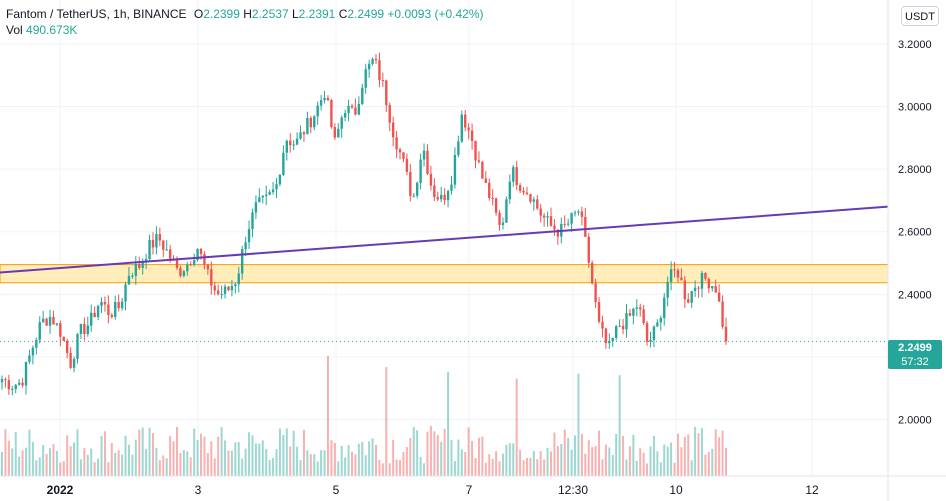 The width and height of the screenshot is (946, 501). I want to click on currency-button: USDT, so click(920, 16).